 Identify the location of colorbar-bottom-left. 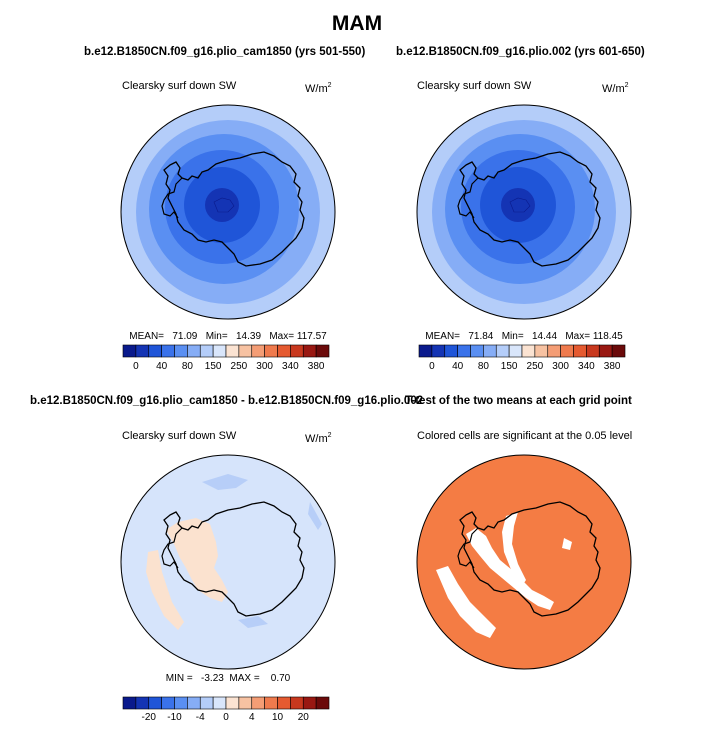
(226, 703).